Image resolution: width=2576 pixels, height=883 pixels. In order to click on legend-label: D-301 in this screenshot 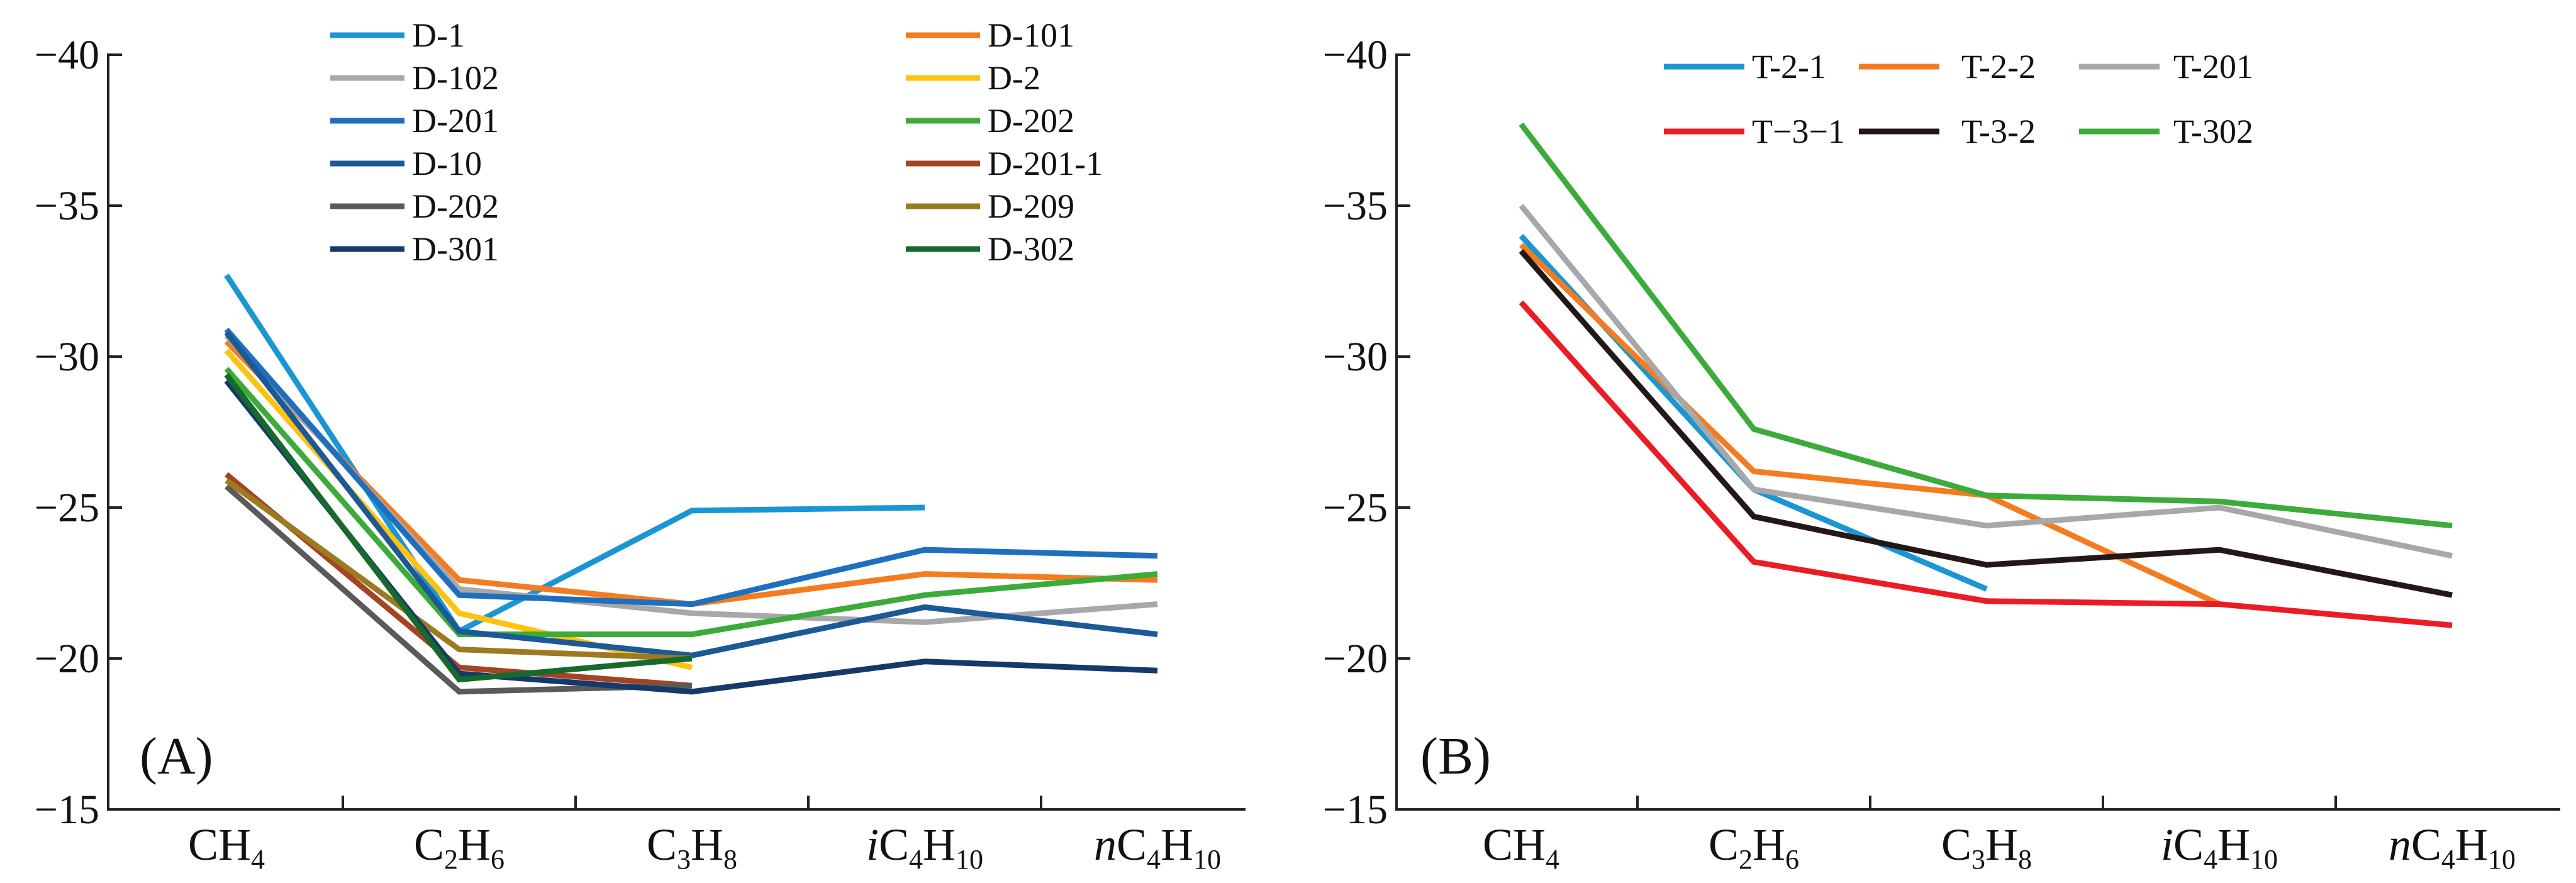, I will do `click(455, 249)`.